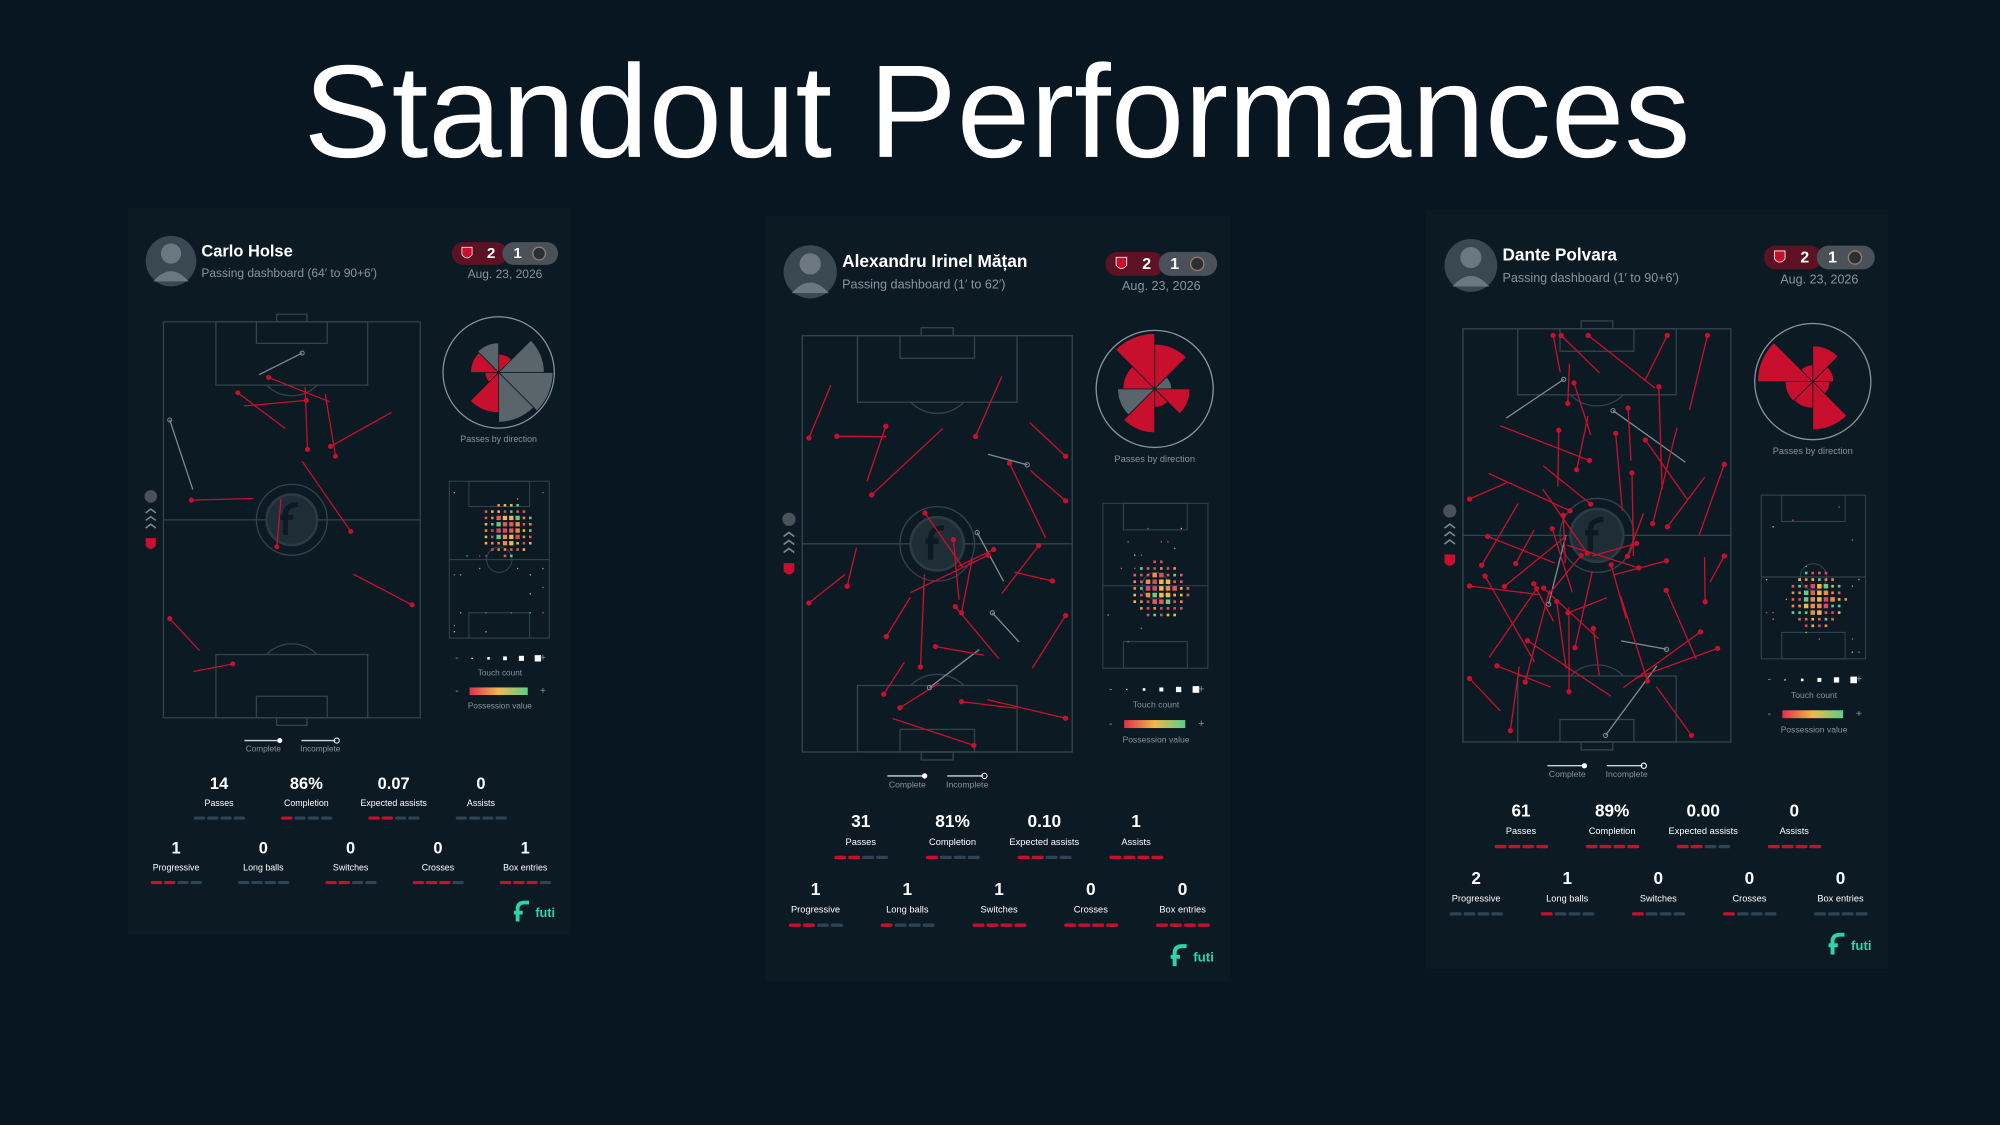 This screenshot has width=2000, height=1125. Describe the element at coordinates (291, 520) in the screenshot. I see `pitch` at that location.